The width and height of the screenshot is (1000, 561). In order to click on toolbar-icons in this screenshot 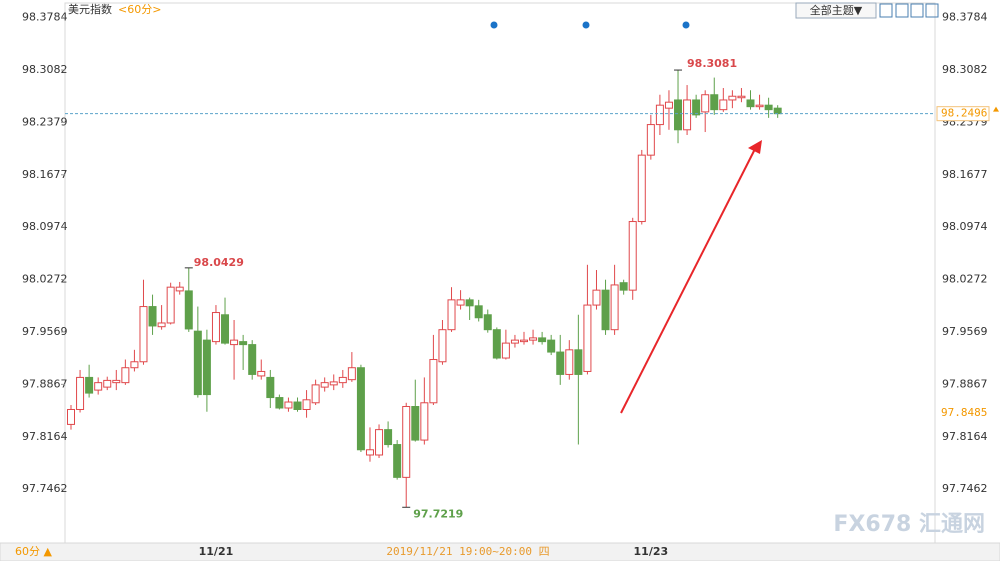, I will do `click(909, 10)`.